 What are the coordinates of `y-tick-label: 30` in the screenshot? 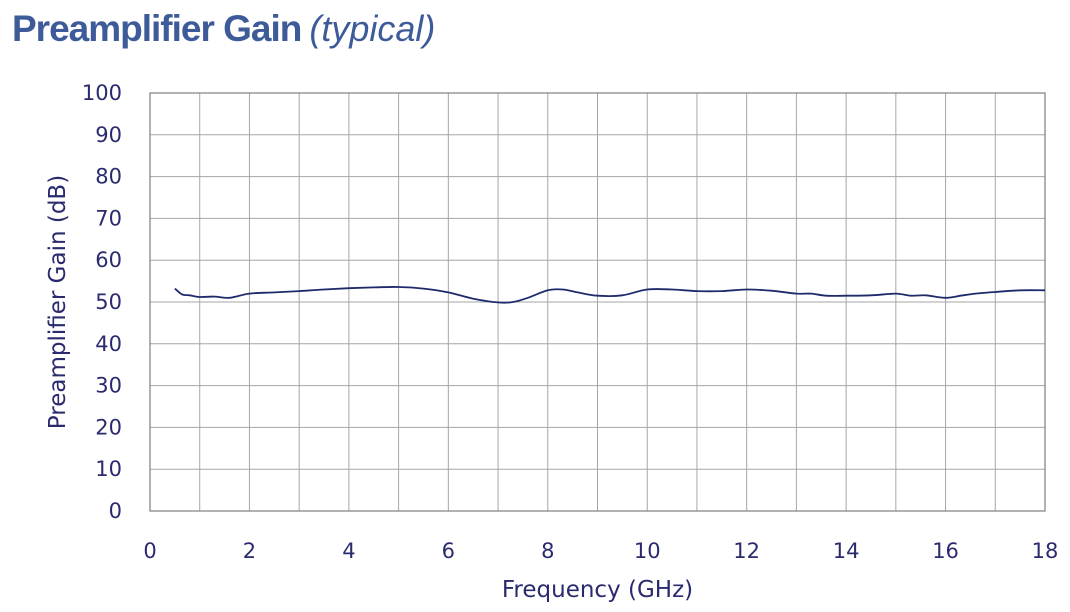 It's located at (108, 386).